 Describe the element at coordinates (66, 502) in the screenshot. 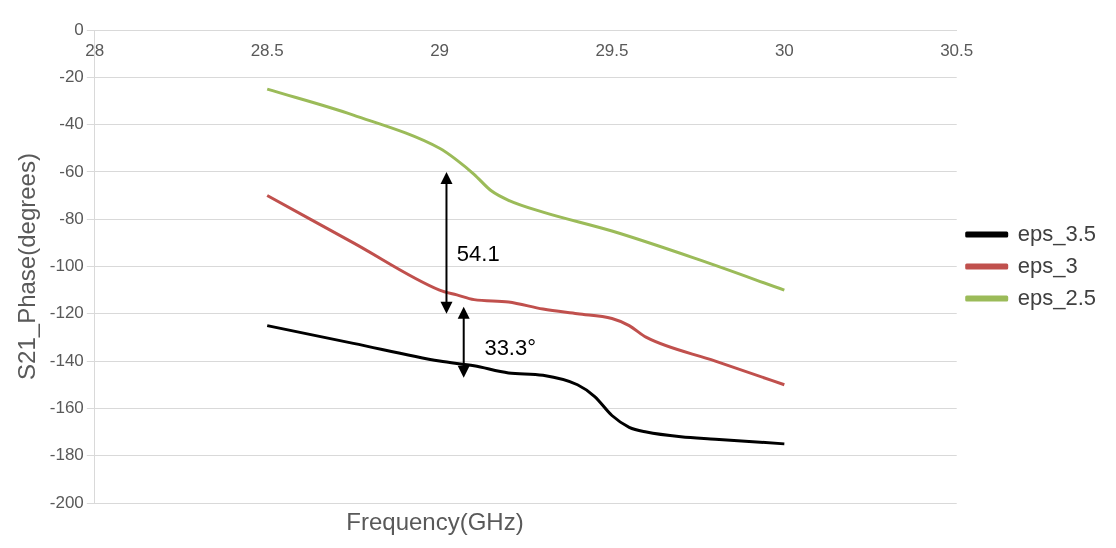

I see `y-tick-label: -200` at that location.